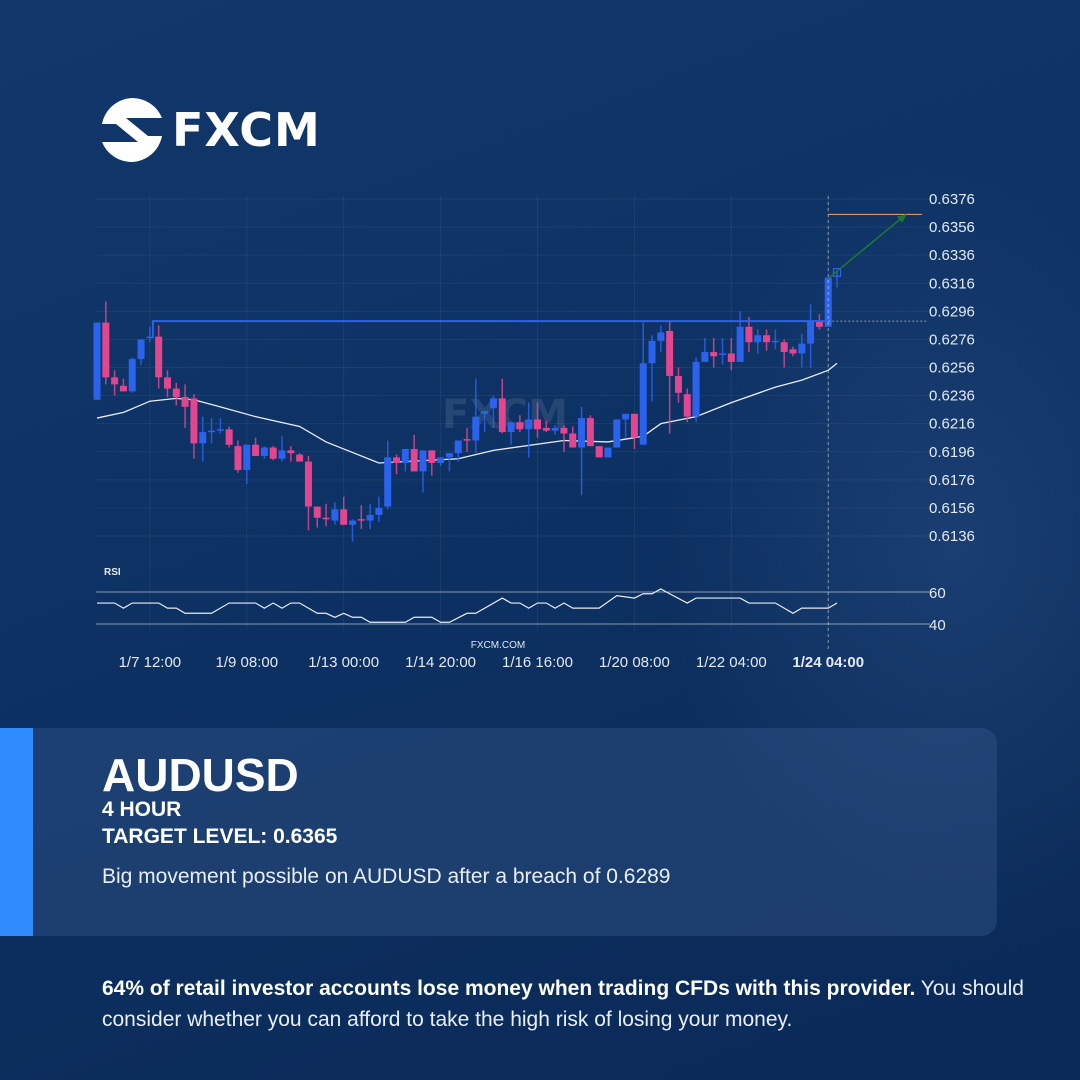 This screenshot has height=1080, width=1080. Describe the element at coordinates (220, 836) in the screenshot. I see `target-level: TARGET LEVEL: 0.6365` at that location.